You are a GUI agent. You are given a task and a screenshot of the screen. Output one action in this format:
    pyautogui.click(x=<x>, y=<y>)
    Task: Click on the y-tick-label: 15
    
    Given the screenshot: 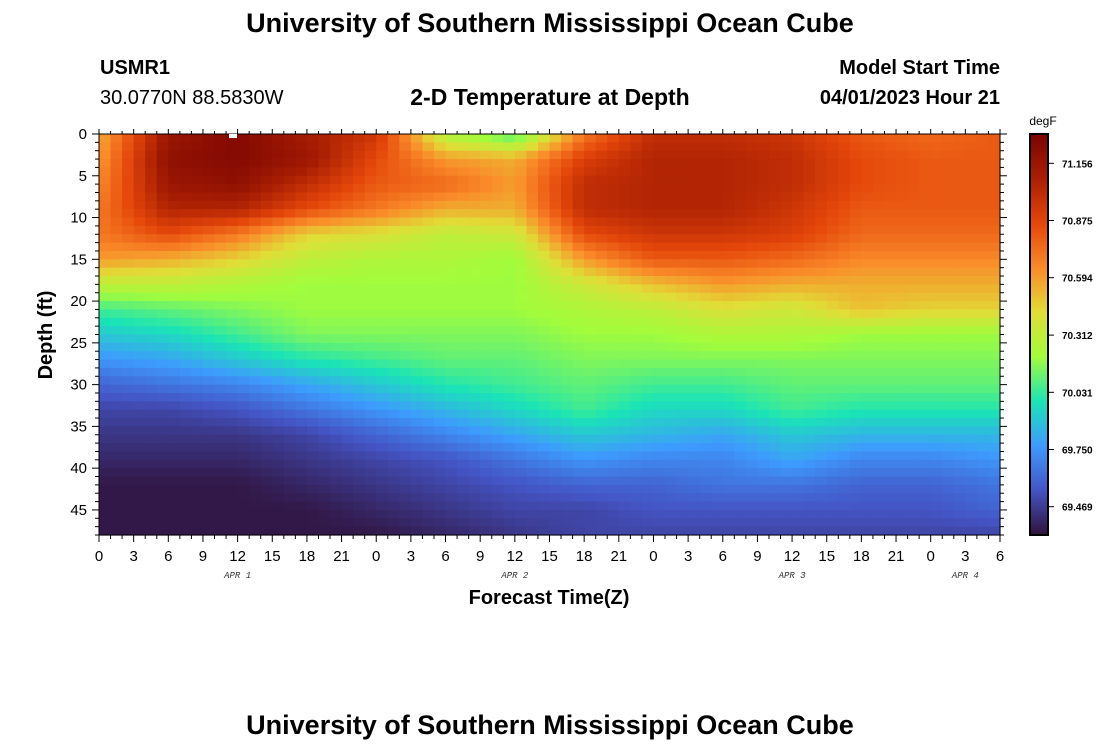 What is the action you would take?
    pyautogui.click(x=78, y=259)
    